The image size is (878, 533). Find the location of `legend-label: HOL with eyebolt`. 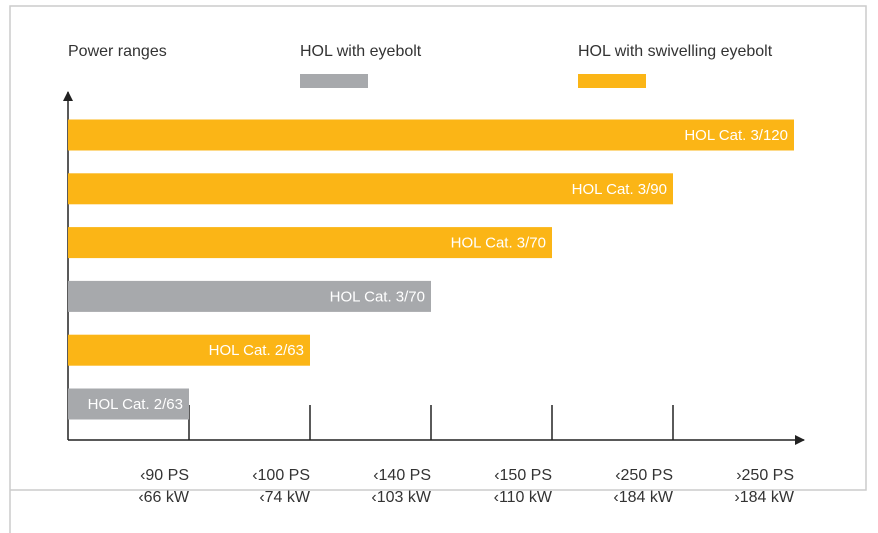

legend-label: HOL with eyebolt is located at coordinates (361, 51).